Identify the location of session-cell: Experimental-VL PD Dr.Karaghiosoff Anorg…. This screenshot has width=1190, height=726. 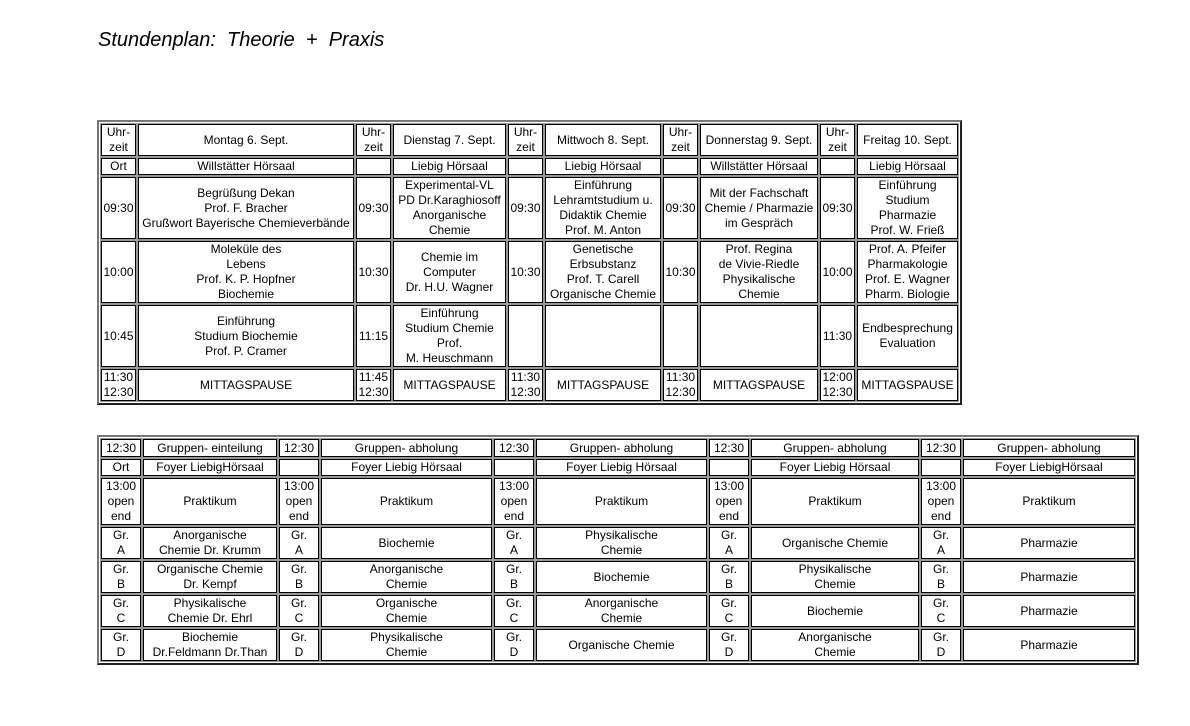
(449, 208).